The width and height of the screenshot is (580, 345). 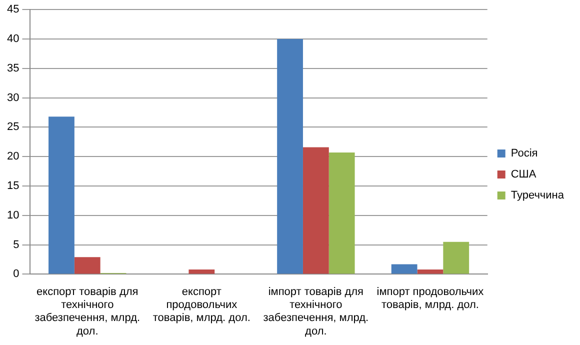 What do you see at coordinates (16, 274) in the screenshot?
I see `y-tick-label: 0` at bounding box center [16, 274].